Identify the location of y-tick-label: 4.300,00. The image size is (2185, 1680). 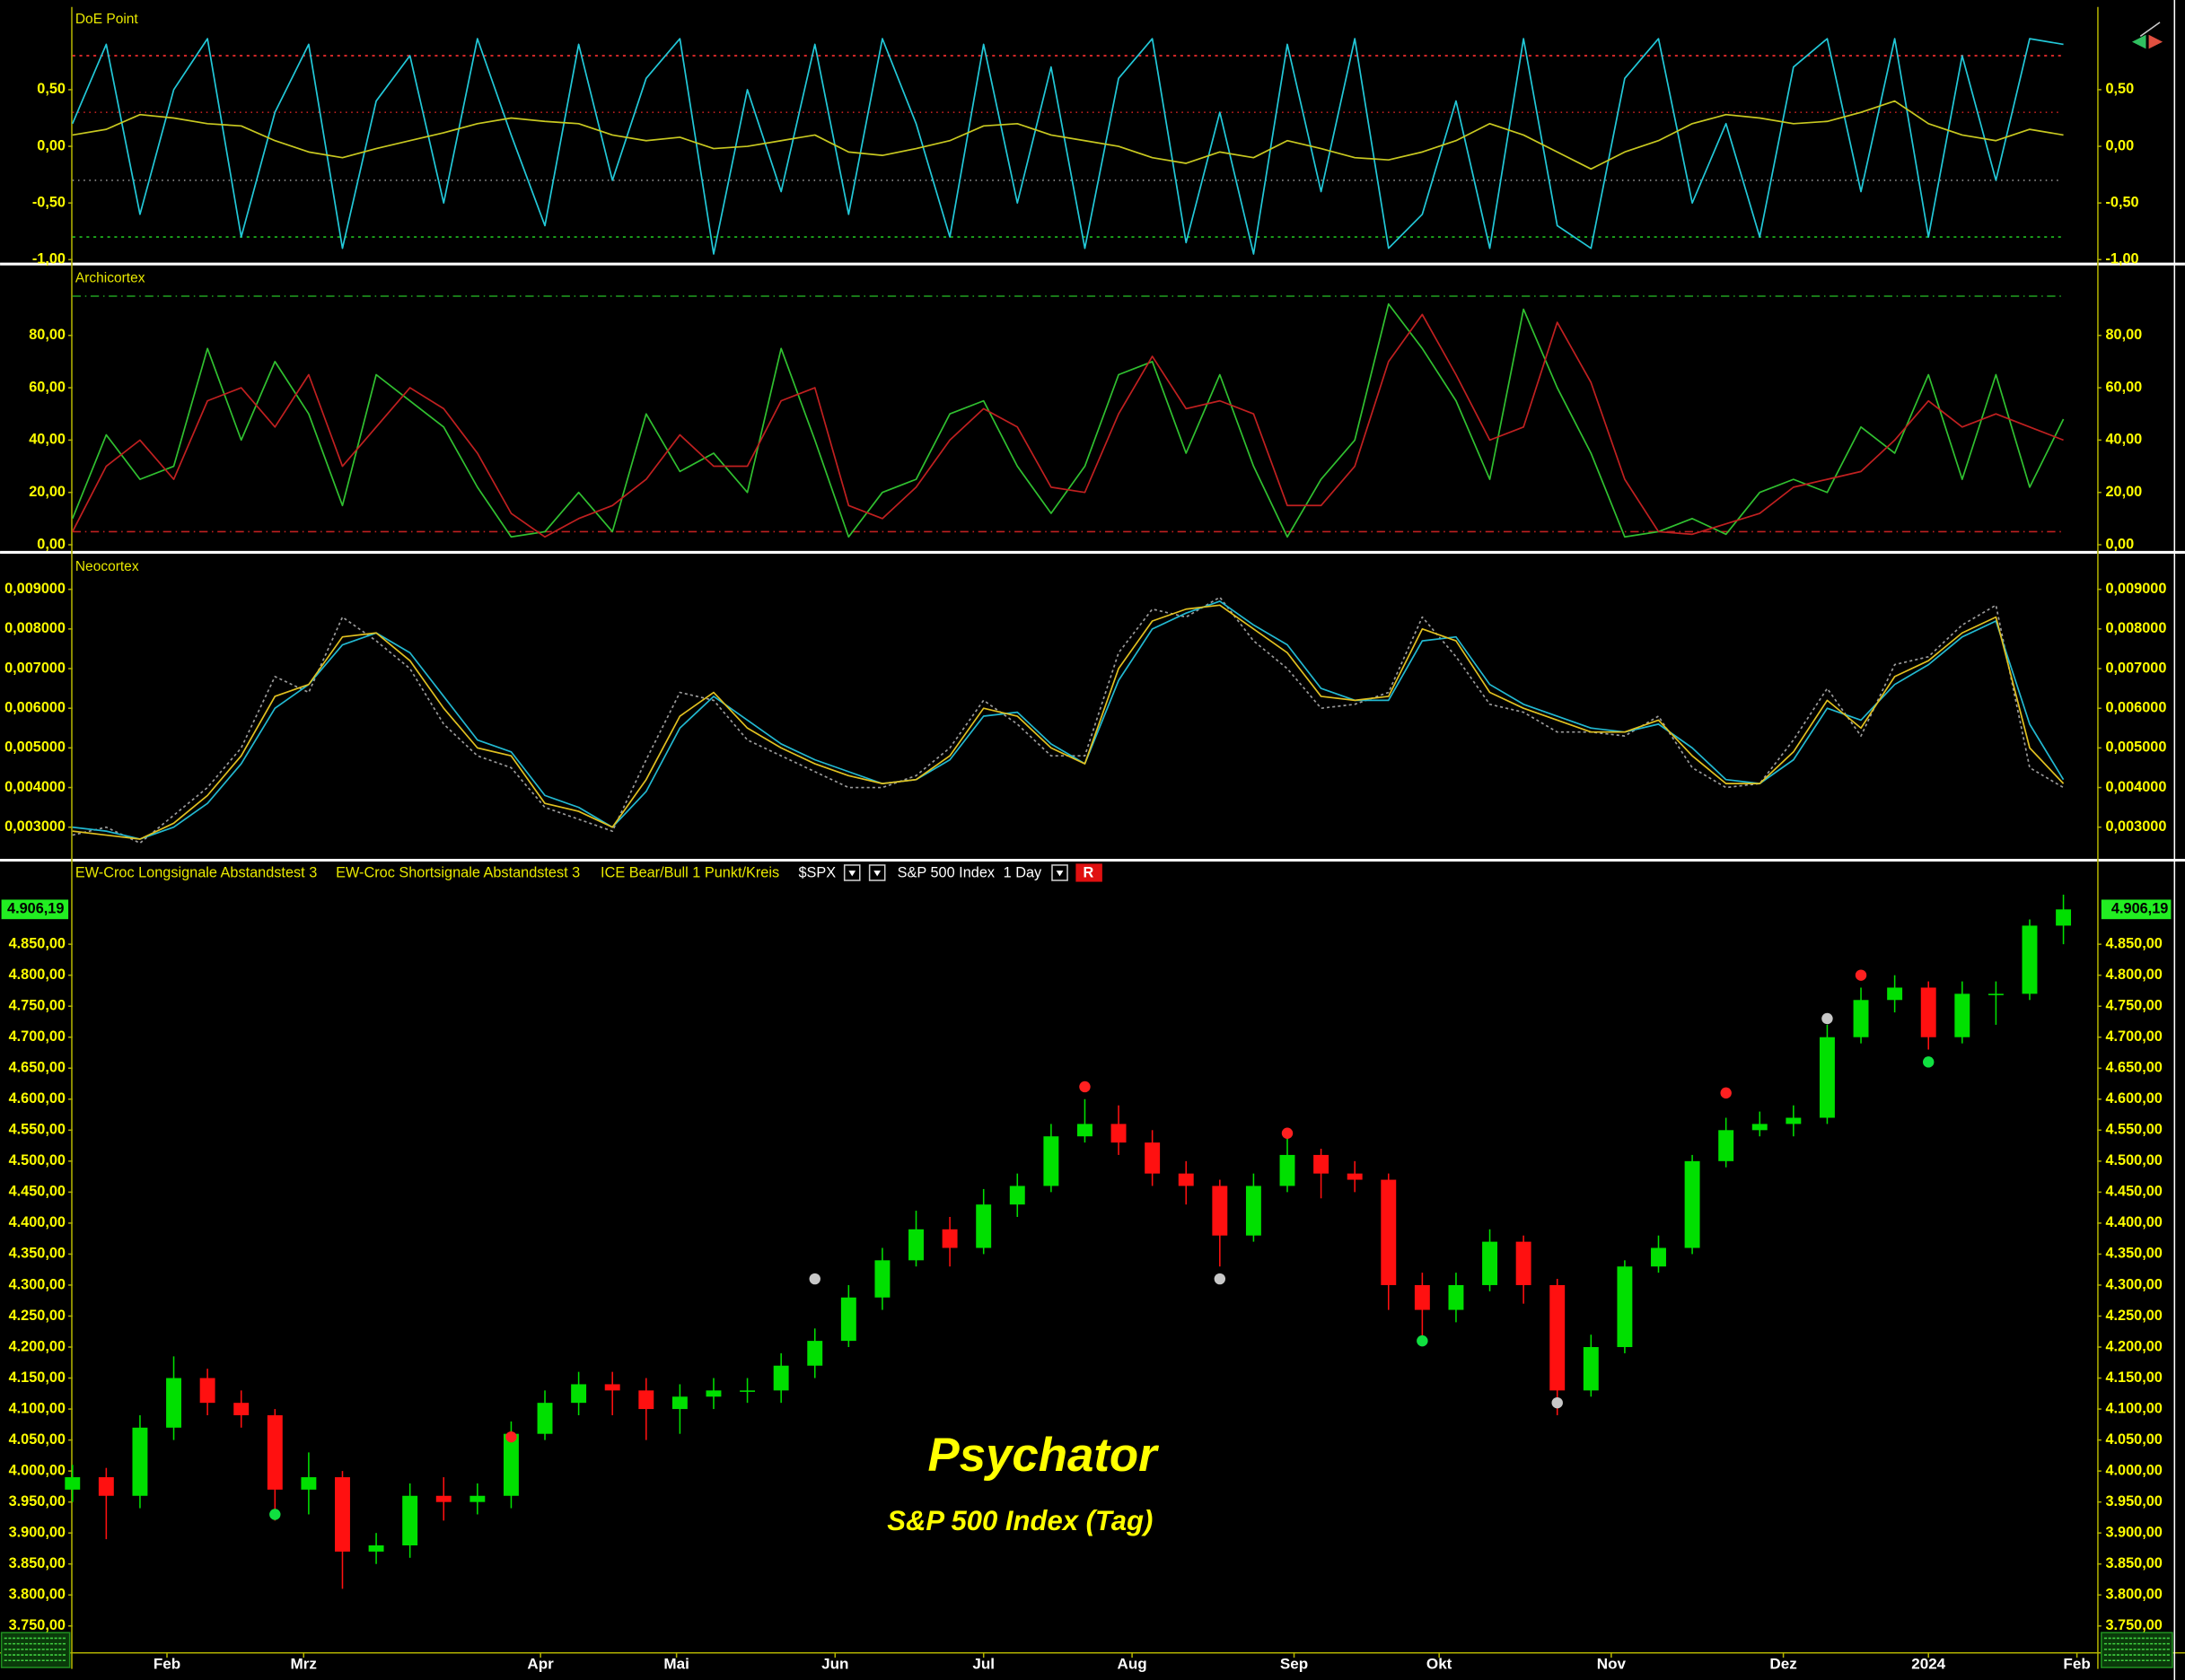
(2134, 1284).